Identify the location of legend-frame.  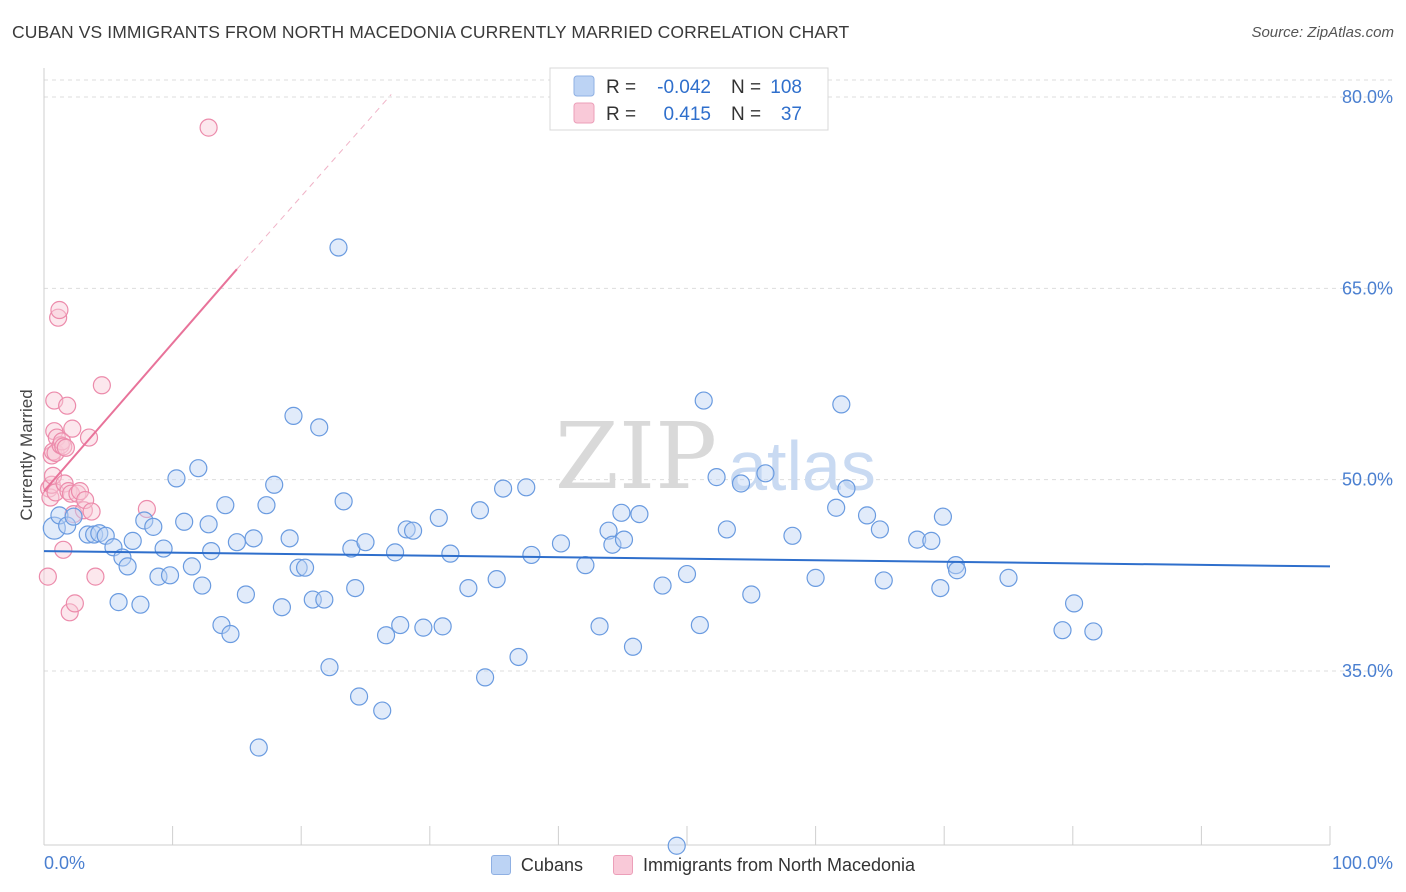
(689, 99).